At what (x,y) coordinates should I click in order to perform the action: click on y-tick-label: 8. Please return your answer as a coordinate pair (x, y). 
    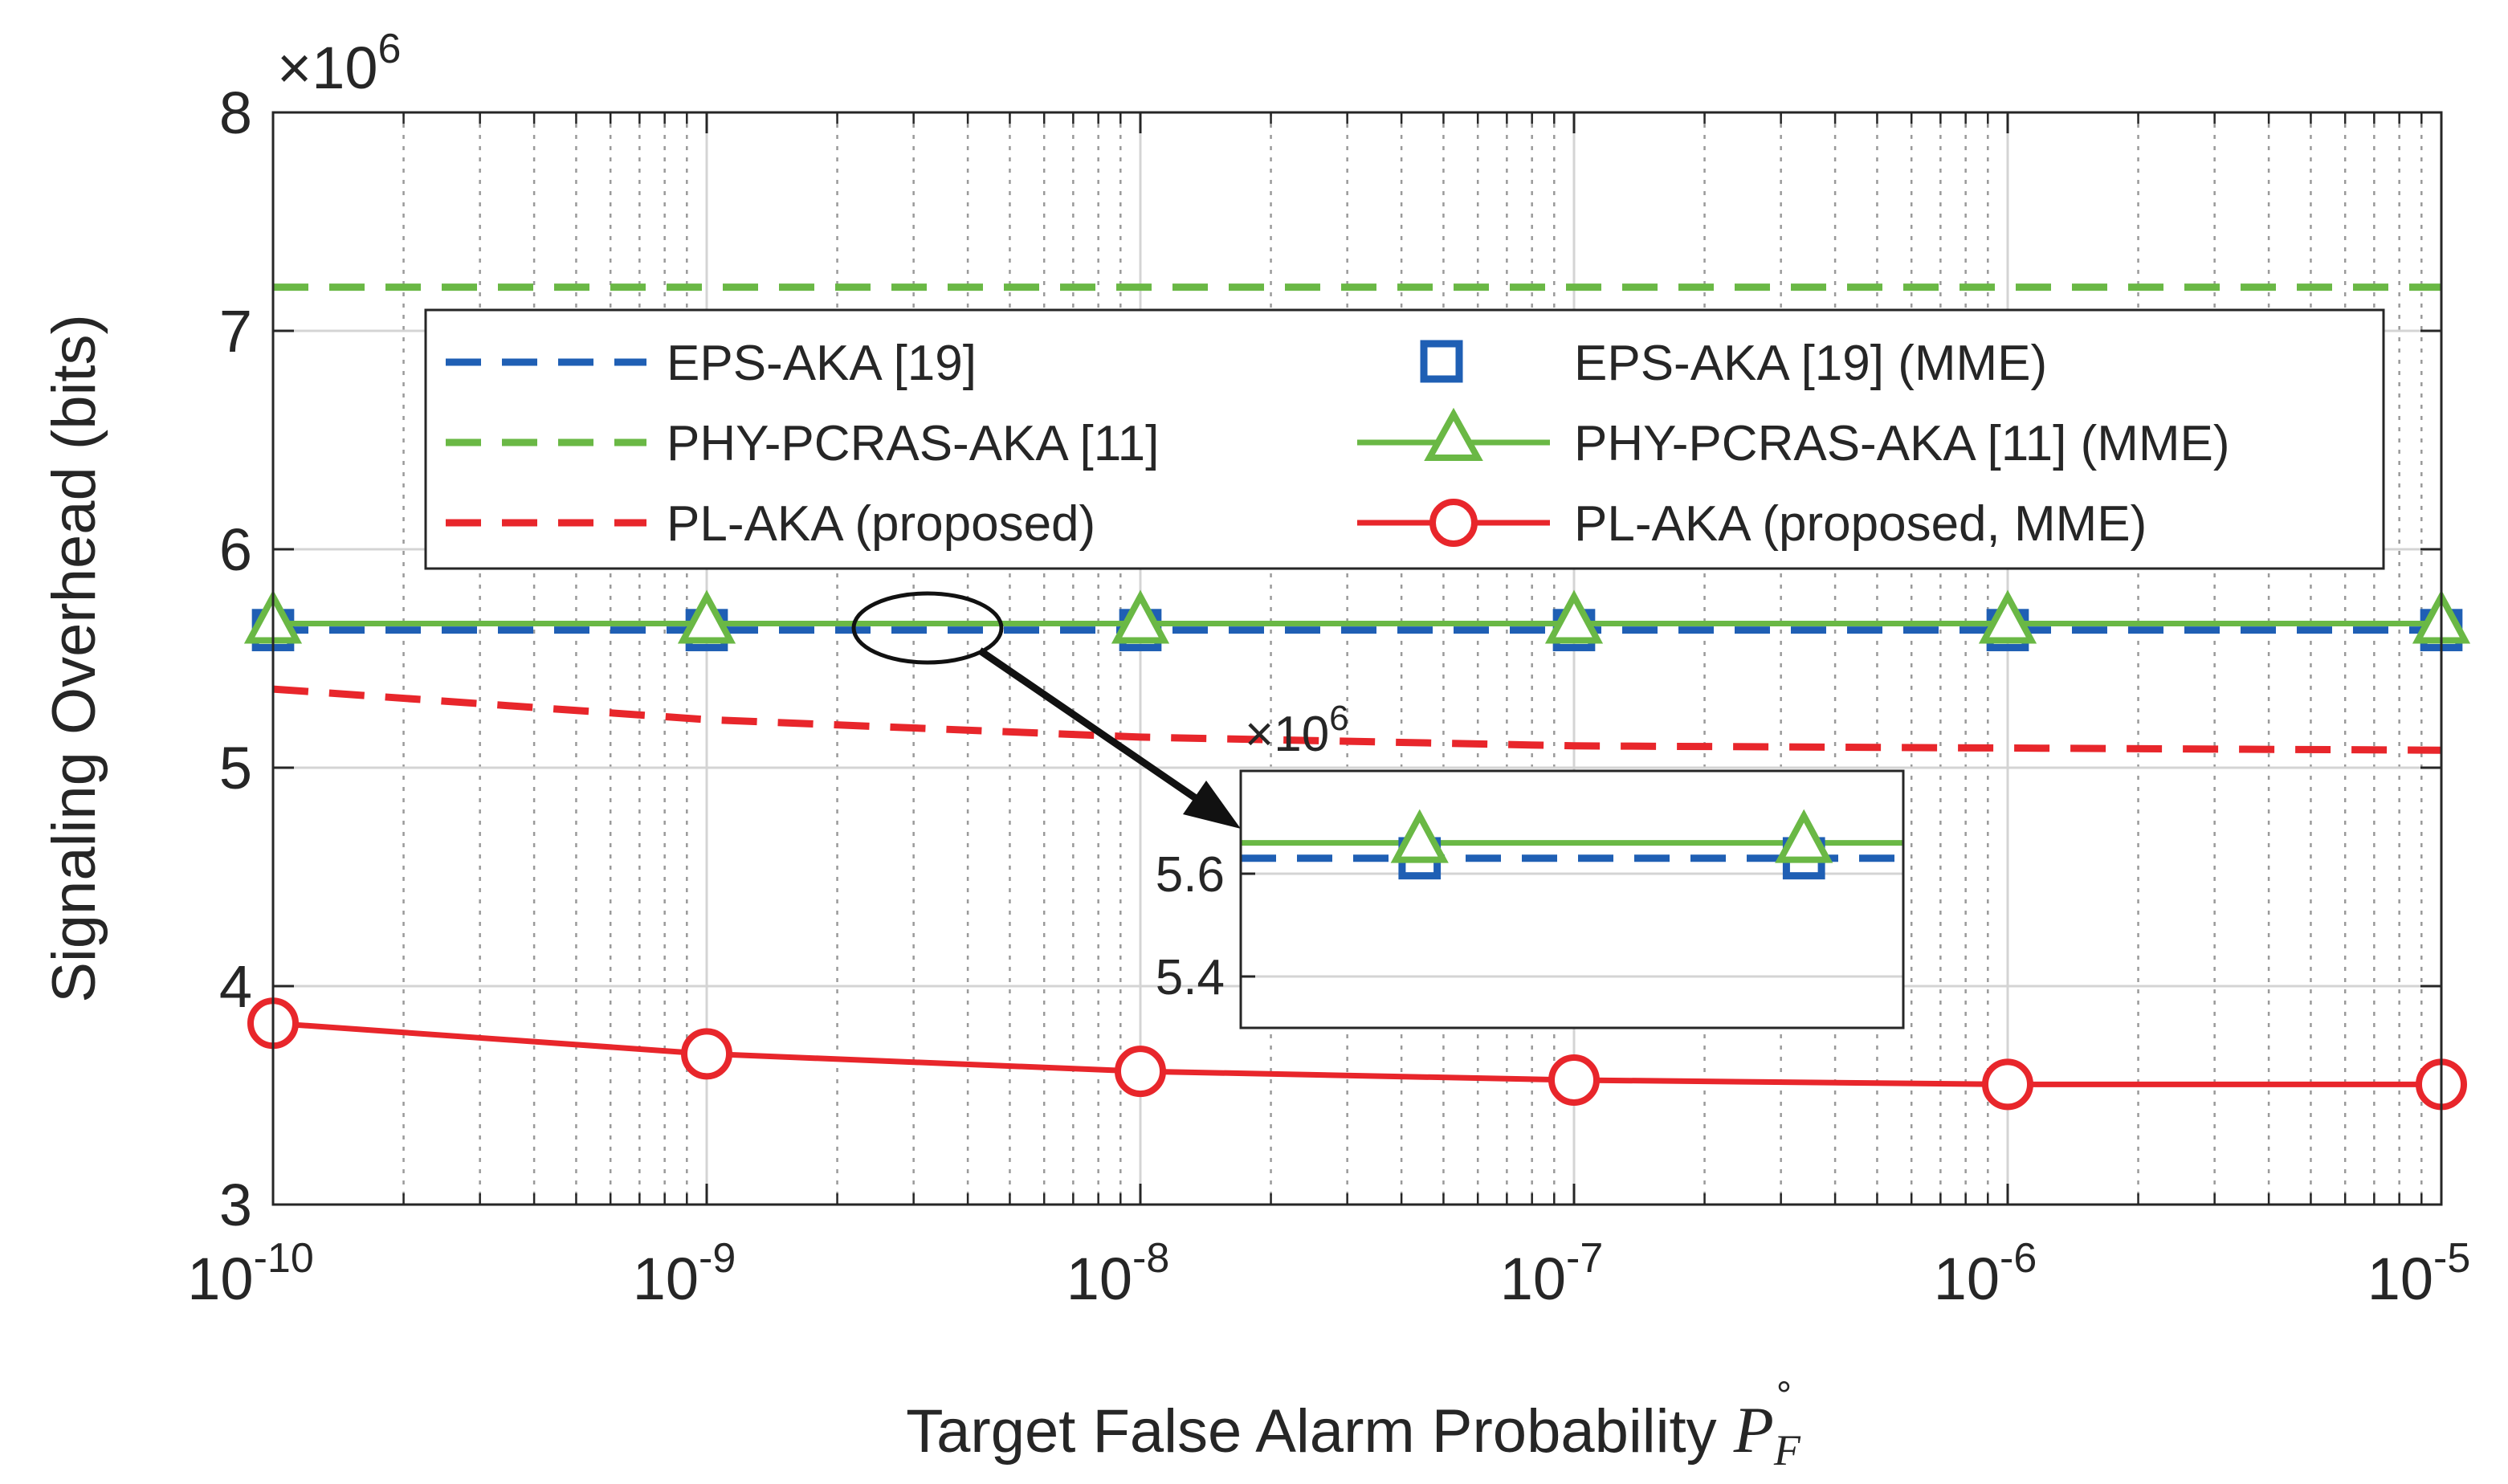
    Looking at the image, I should click on (235, 113).